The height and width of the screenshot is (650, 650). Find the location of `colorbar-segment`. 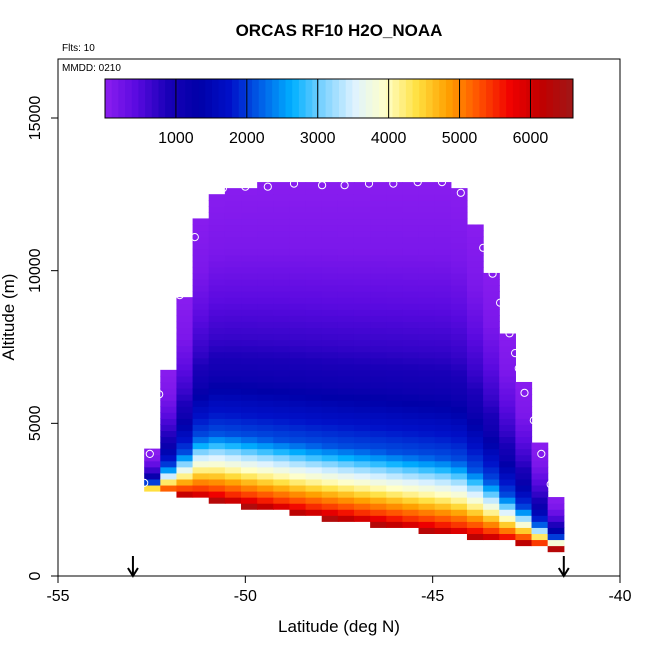

colorbar-segment is located at coordinates (189, 98).